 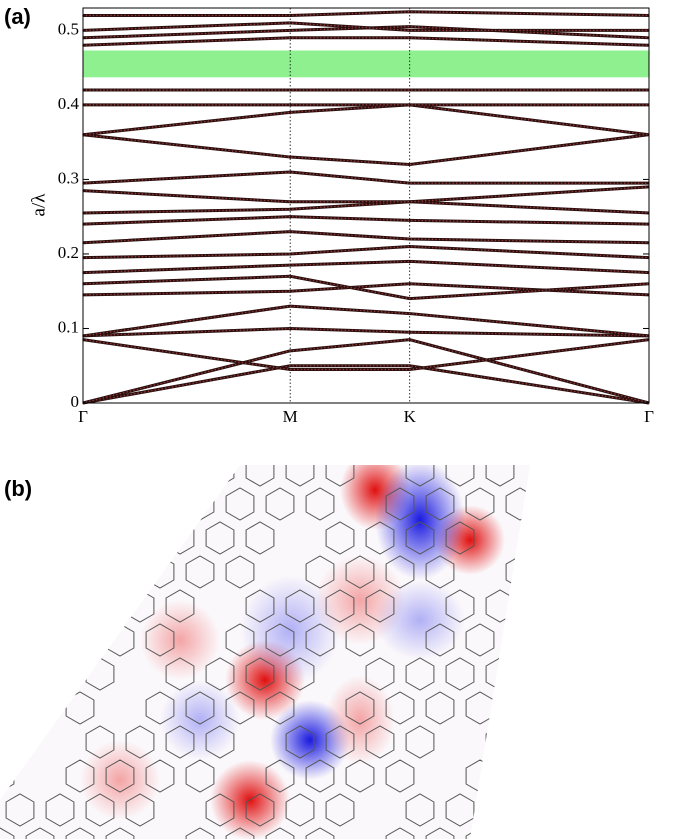 What do you see at coordinates (68, 252) in the screenshot?
I see `y-tick-label: 0.2` at bounding box center [68, 252].